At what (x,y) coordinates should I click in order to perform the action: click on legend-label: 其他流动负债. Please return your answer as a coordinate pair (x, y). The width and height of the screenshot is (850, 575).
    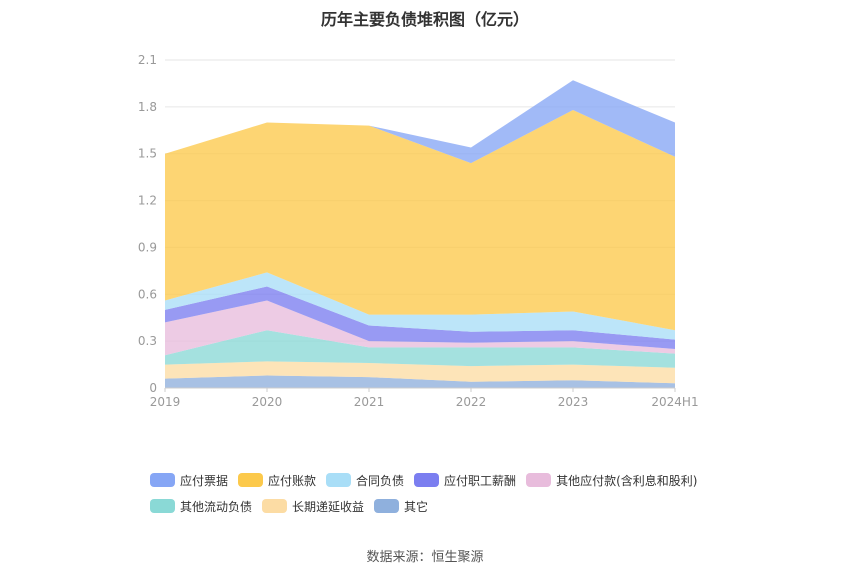
    Looking at the image, I should click on (216, 506).